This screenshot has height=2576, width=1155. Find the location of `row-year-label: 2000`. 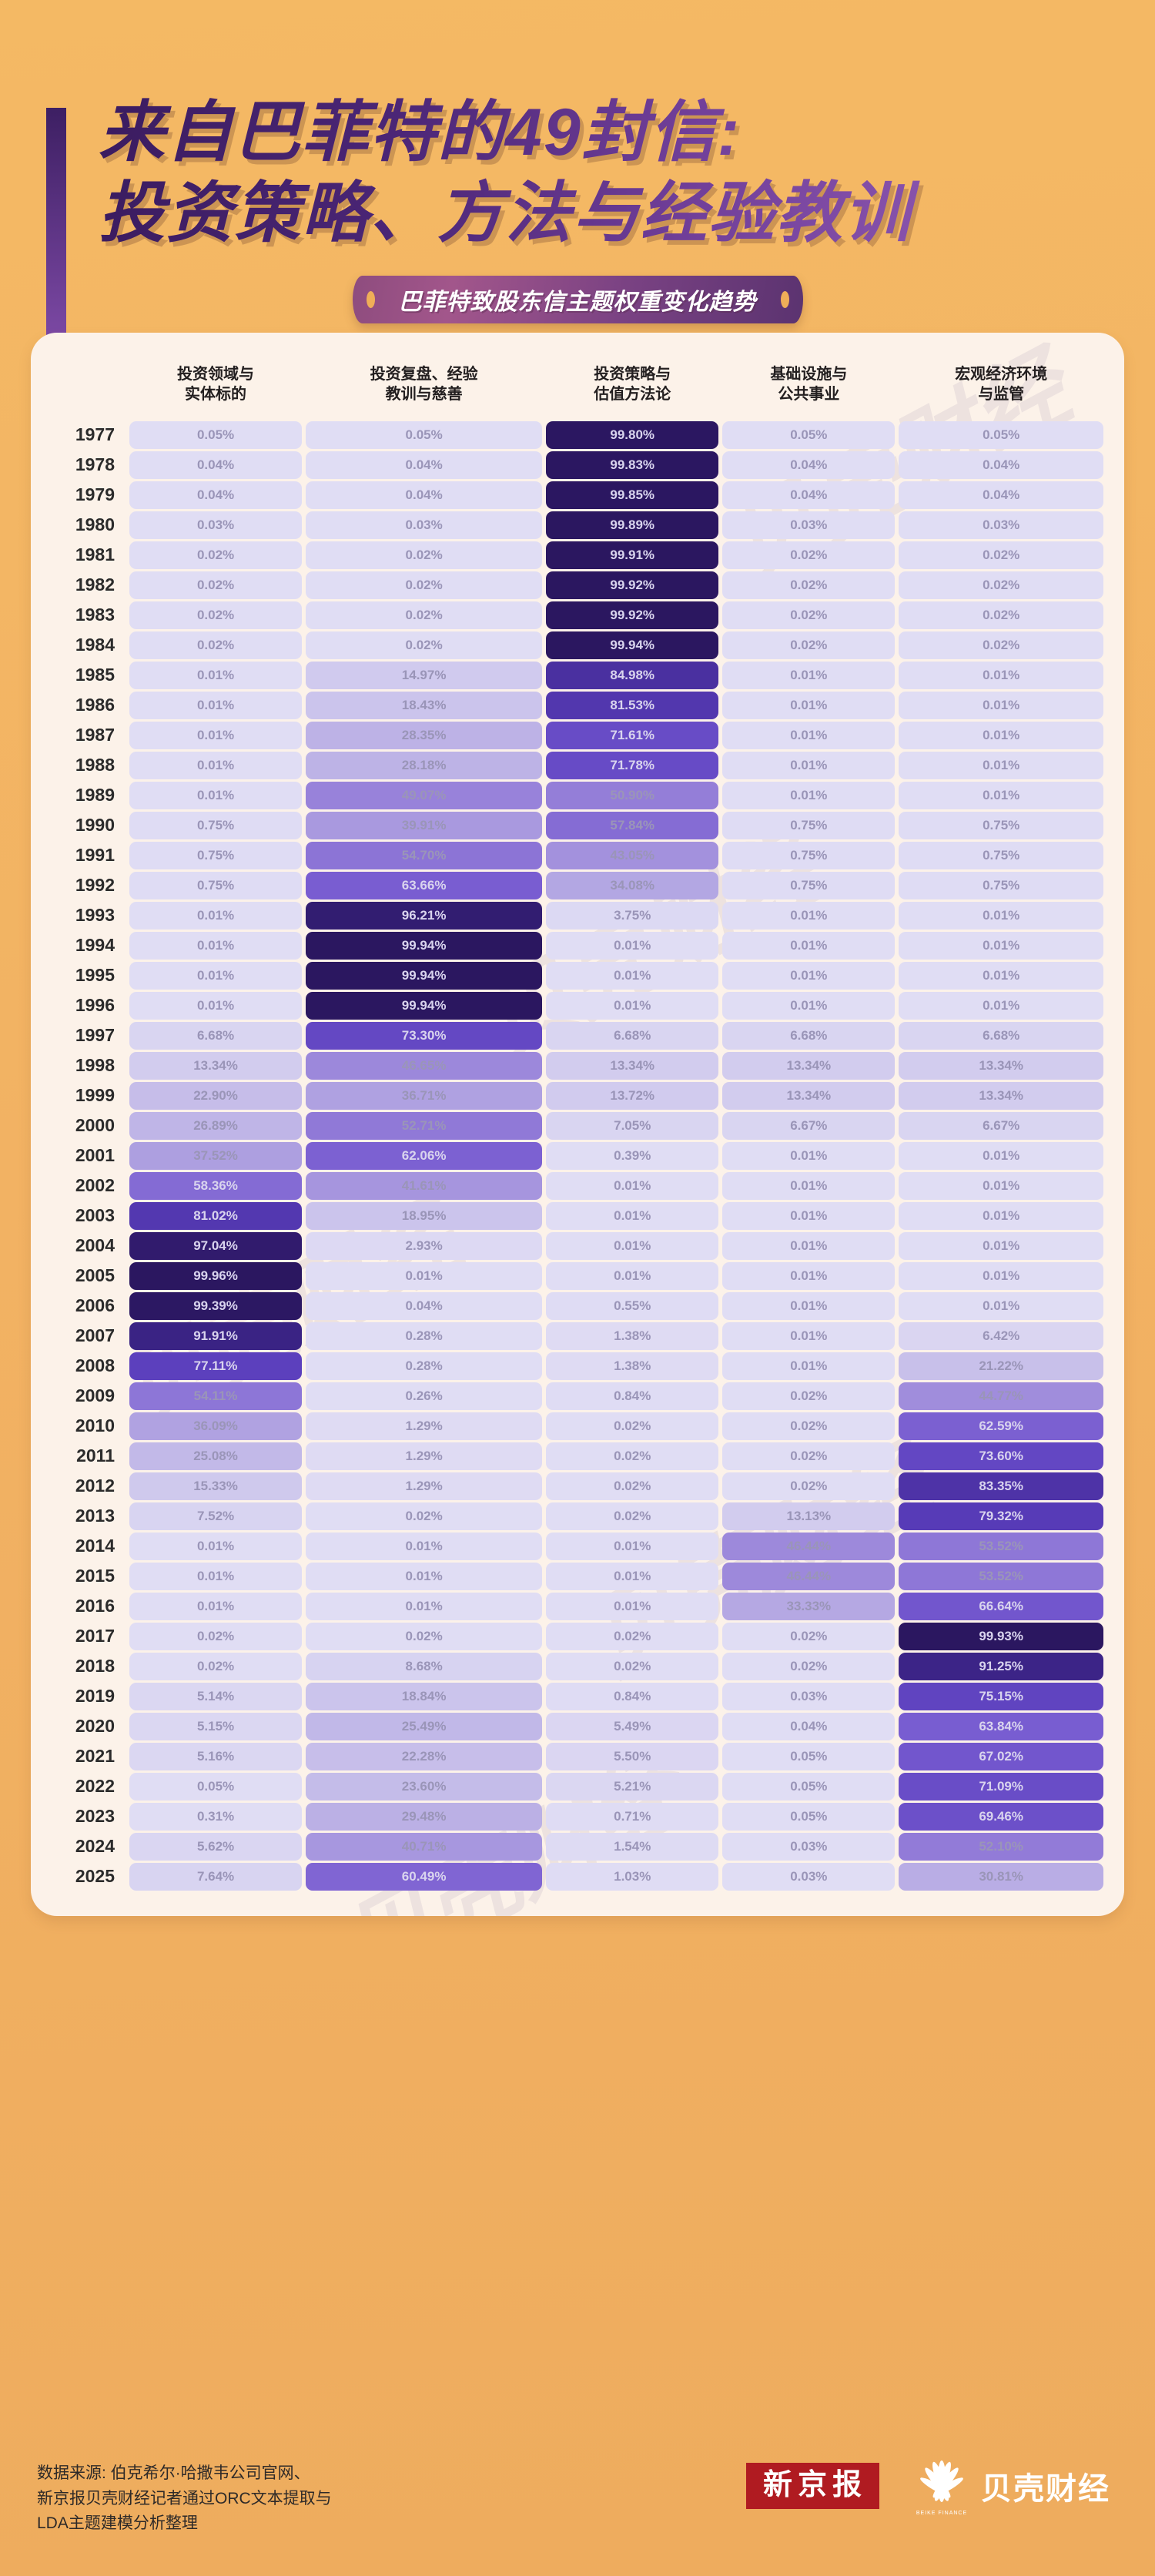

row-year-label: 2000 is located at coordinates (95, 1125).